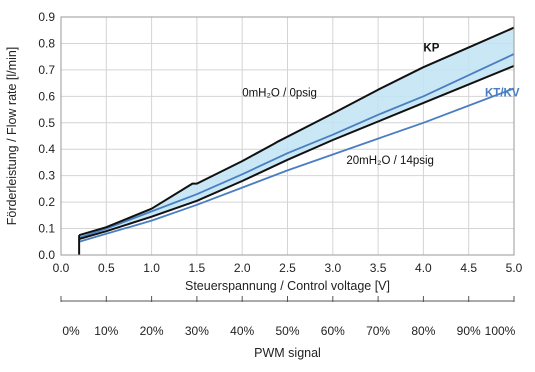 This screenshot has width=535, height=372. What do you see at coordinates (71, 331) in the screenshot?
I see `pwm-tick-label: 0%` at bounding box center [71, 331].